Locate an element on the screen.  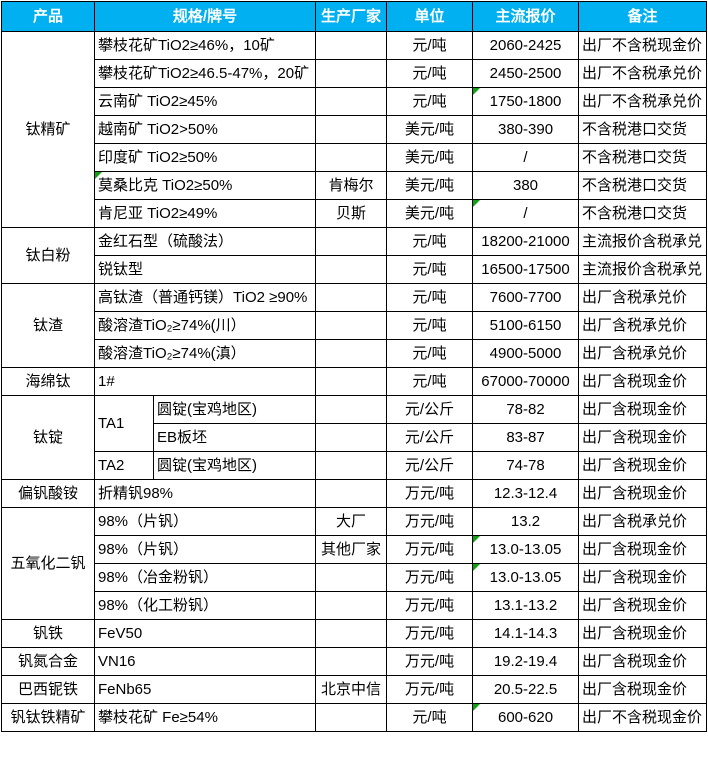
header-manufacturer: 生产厂家 is located at coordinates (351, 16).